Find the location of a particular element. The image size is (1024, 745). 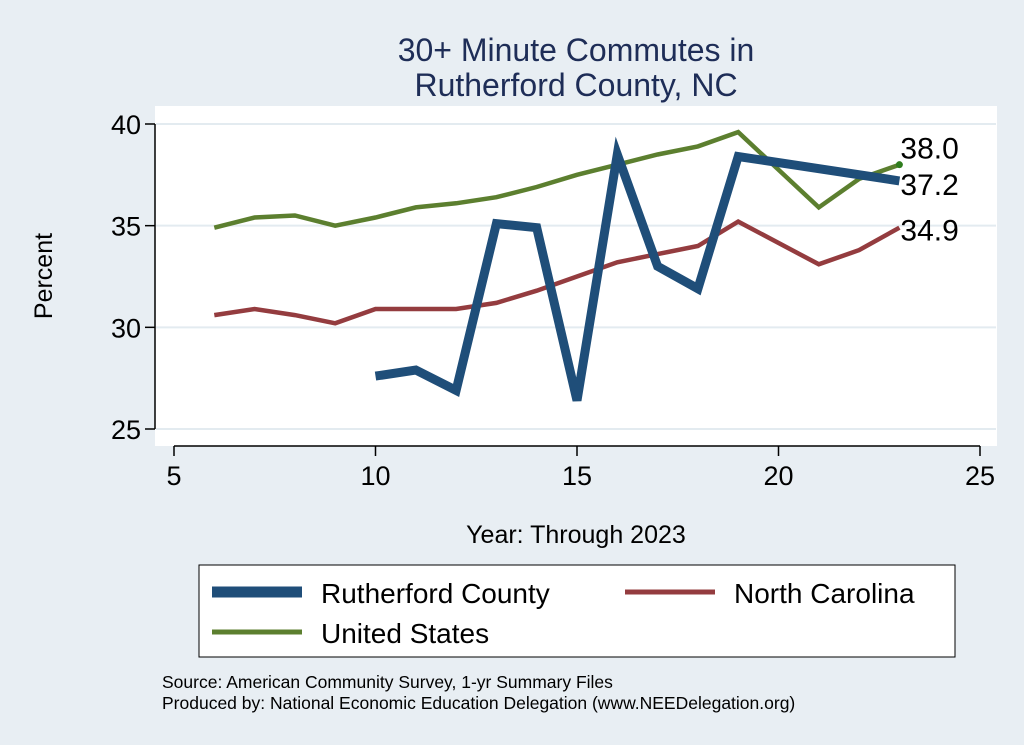

chart-title-line-2: Rutherford County, NC is located at coordinates (575, 85).